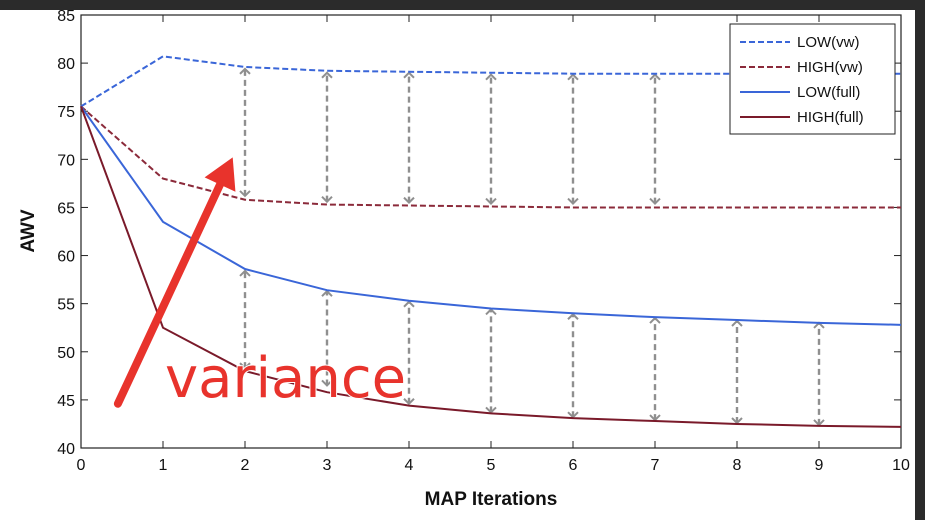  I want to click on x-tick-label: 5, so click(491, 465).